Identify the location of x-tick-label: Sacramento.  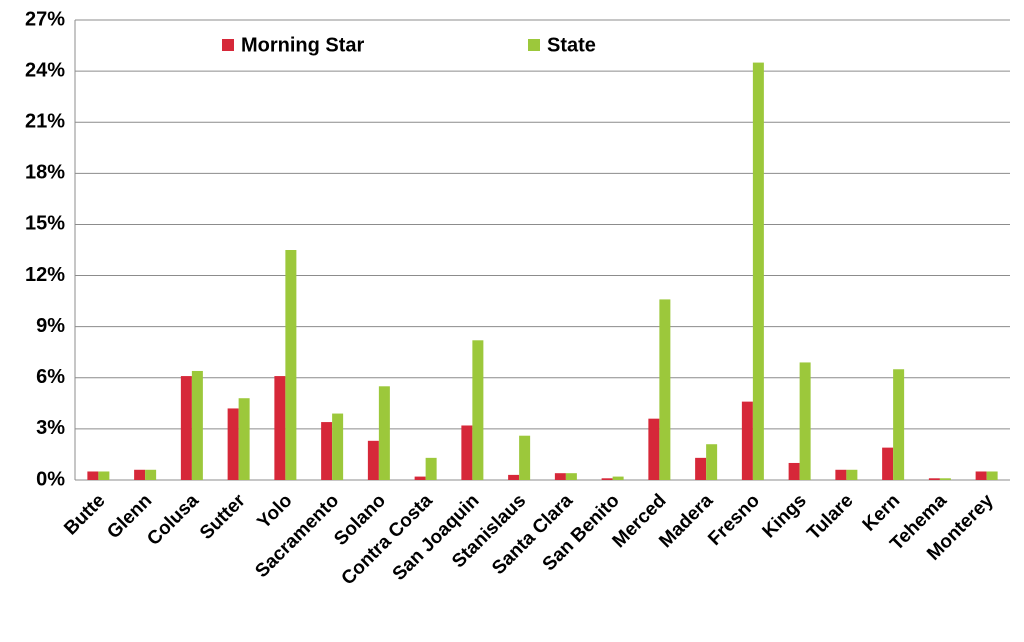
(297, 536).